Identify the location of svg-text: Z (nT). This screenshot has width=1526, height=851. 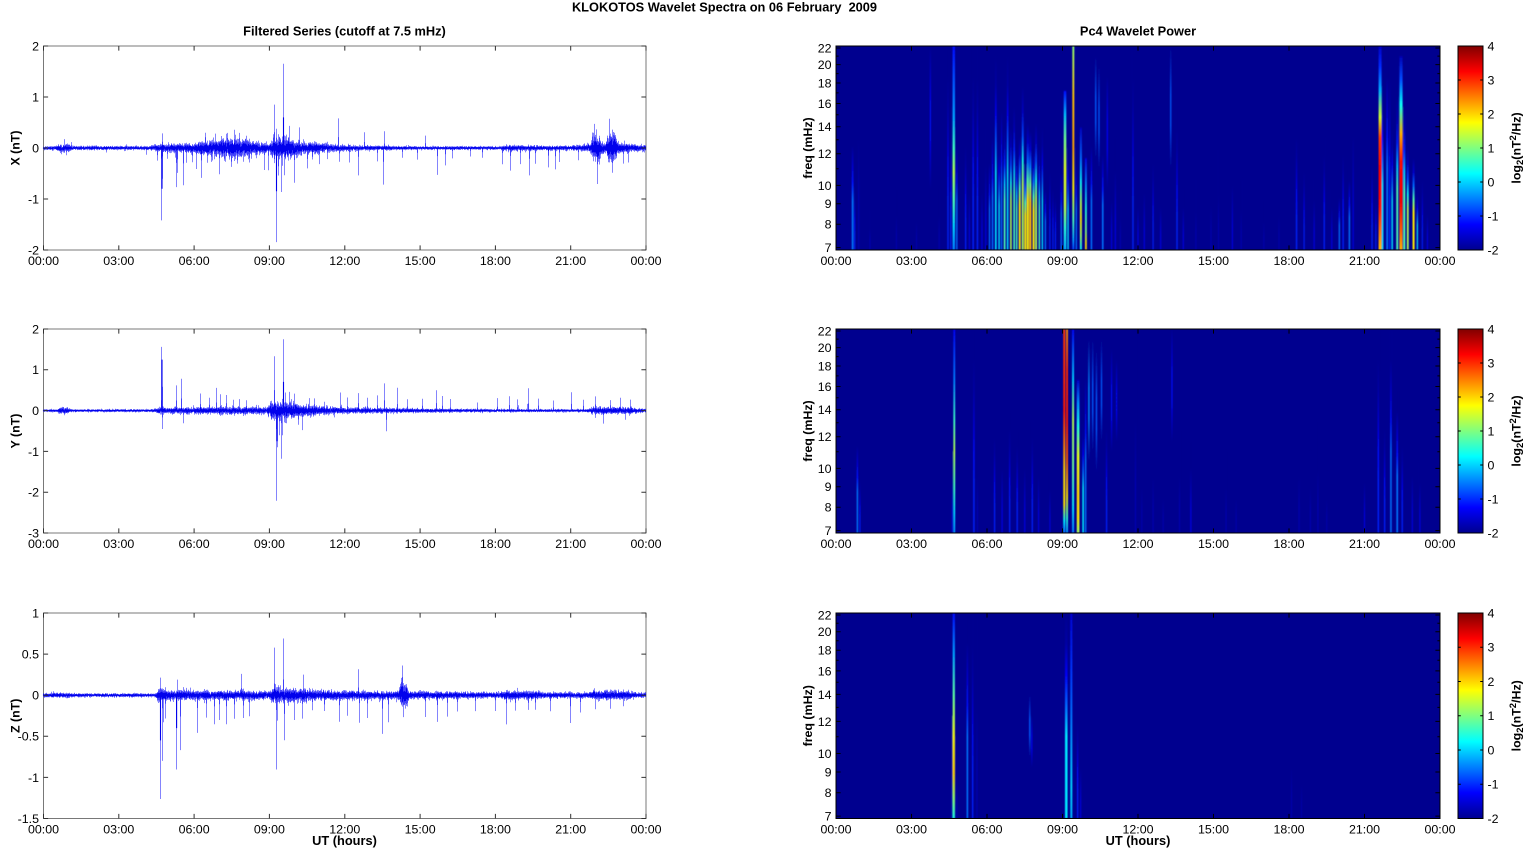
(16, 716).